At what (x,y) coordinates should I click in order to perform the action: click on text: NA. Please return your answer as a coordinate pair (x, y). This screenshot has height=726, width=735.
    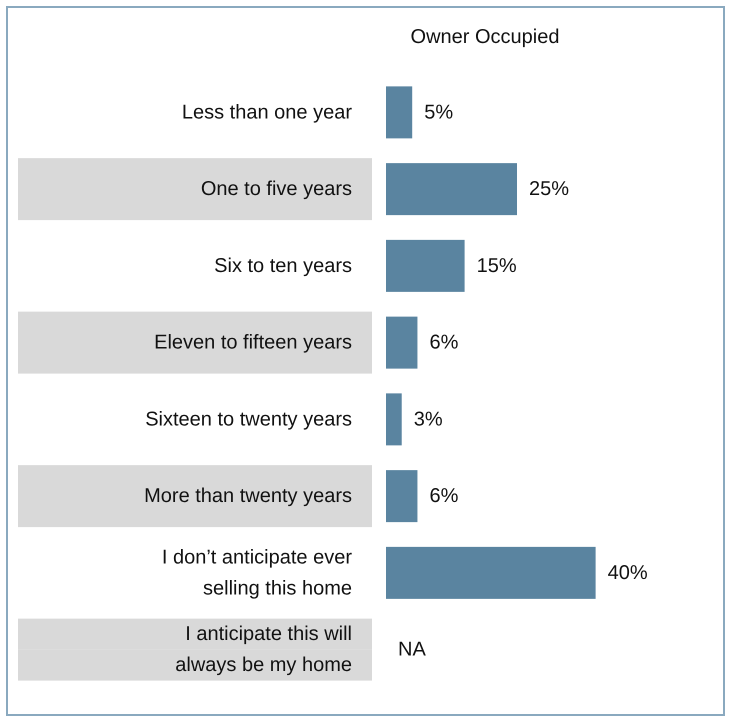
    Looking at the image, I should click on (412, 649).